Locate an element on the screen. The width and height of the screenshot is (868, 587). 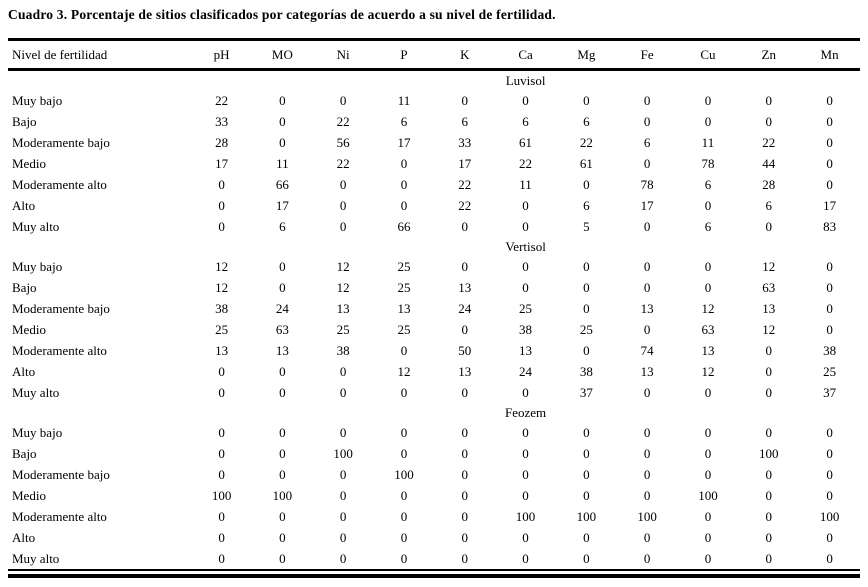
table-row: Muy alto 0 0 0 0 0 0 37 0 0 0 37 is located at coordinates (434, 392).